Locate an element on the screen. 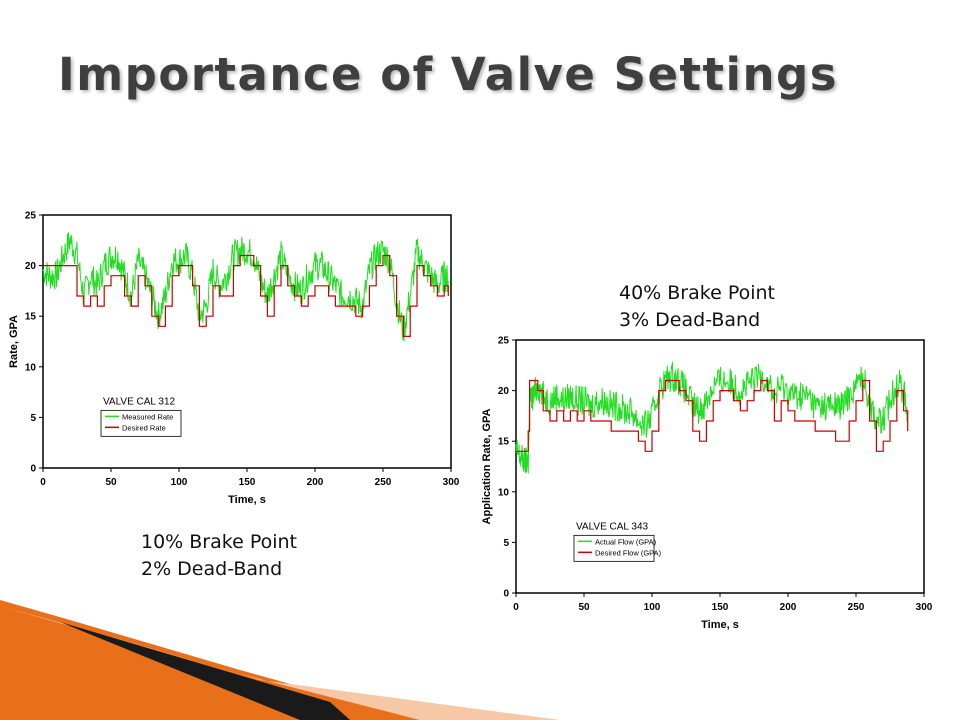 The image size is (960, 720). legend-entry: Actual Flow (GPA) is located at coordinates (626, 541).